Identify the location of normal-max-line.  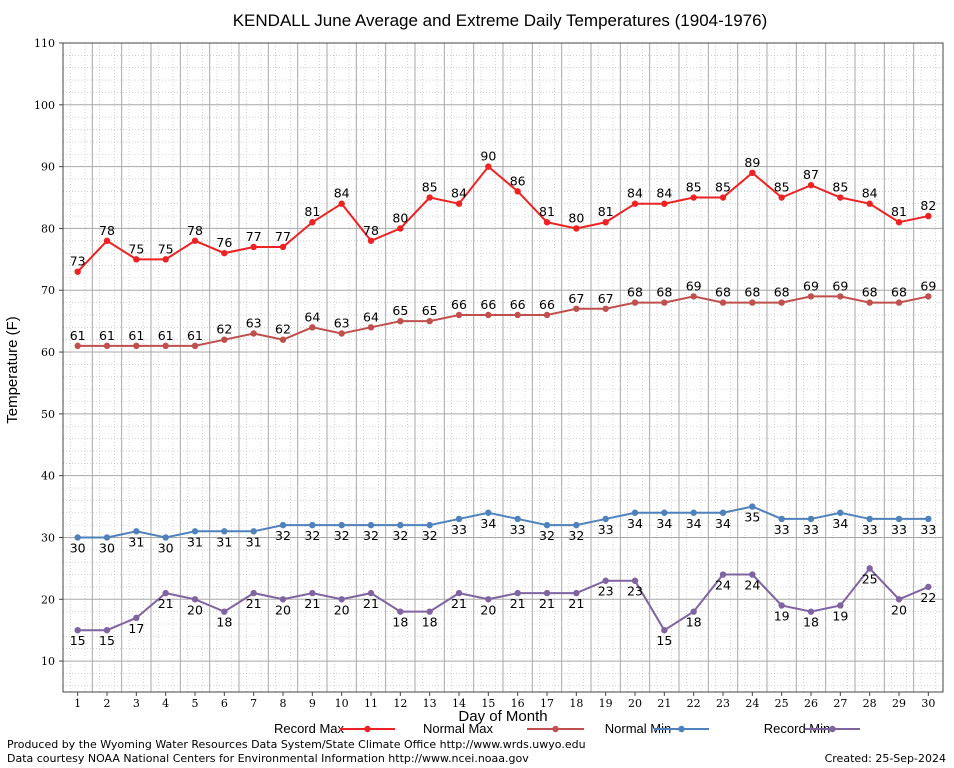
(503, 321).